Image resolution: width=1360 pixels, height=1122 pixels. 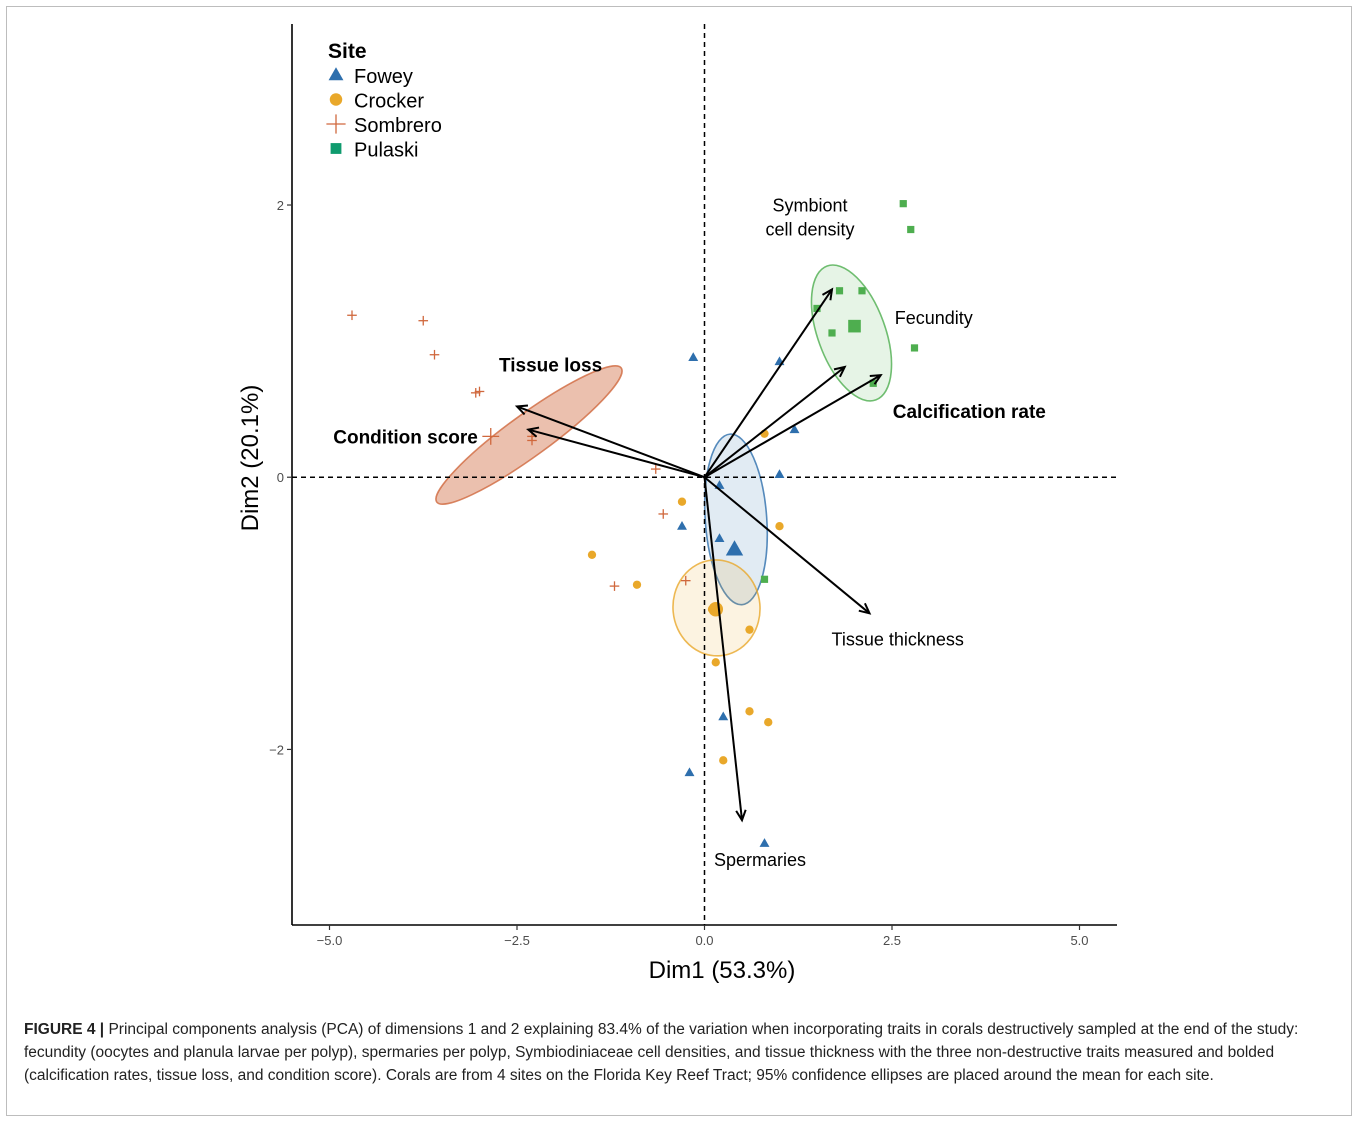 I want to click on label-line-tissue-loss-1: Tissue loss, so click(x=550, y=365).